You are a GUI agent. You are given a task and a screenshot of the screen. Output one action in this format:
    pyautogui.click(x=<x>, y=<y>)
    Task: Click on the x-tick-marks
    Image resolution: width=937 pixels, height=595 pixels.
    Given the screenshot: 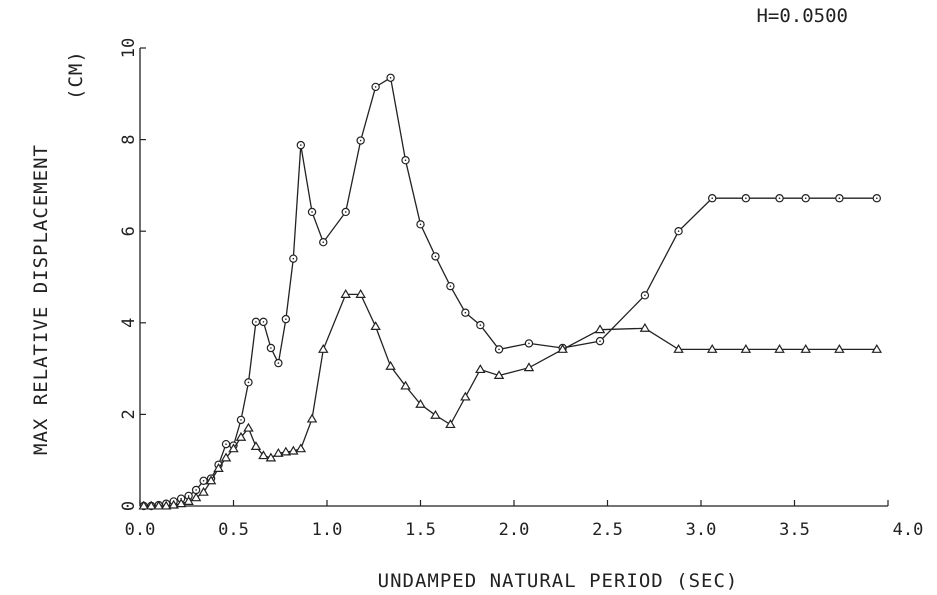 What is the action you would take?
    pyautogui.click(x=514, y=503)
    